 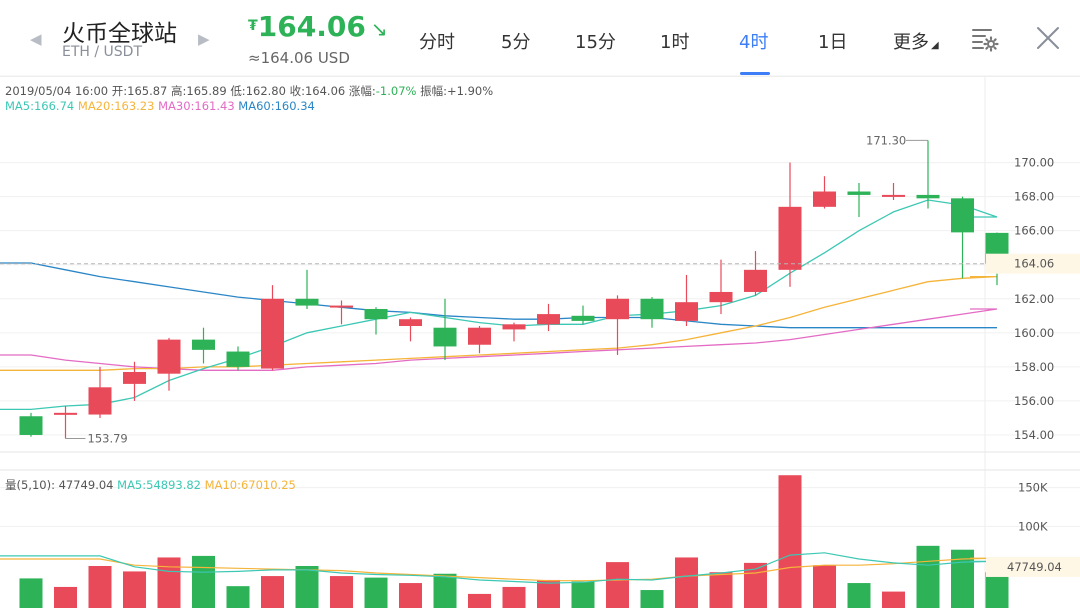 What do you see at coordinates (206, 91) in the screenshot?
I see `info-high: 165.89` at bounding box center [206, 91].